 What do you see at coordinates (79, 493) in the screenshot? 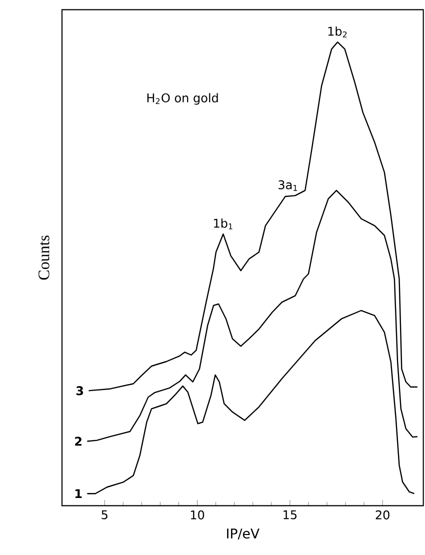
I see `series-label: 1` at bounding box center [79, 493].